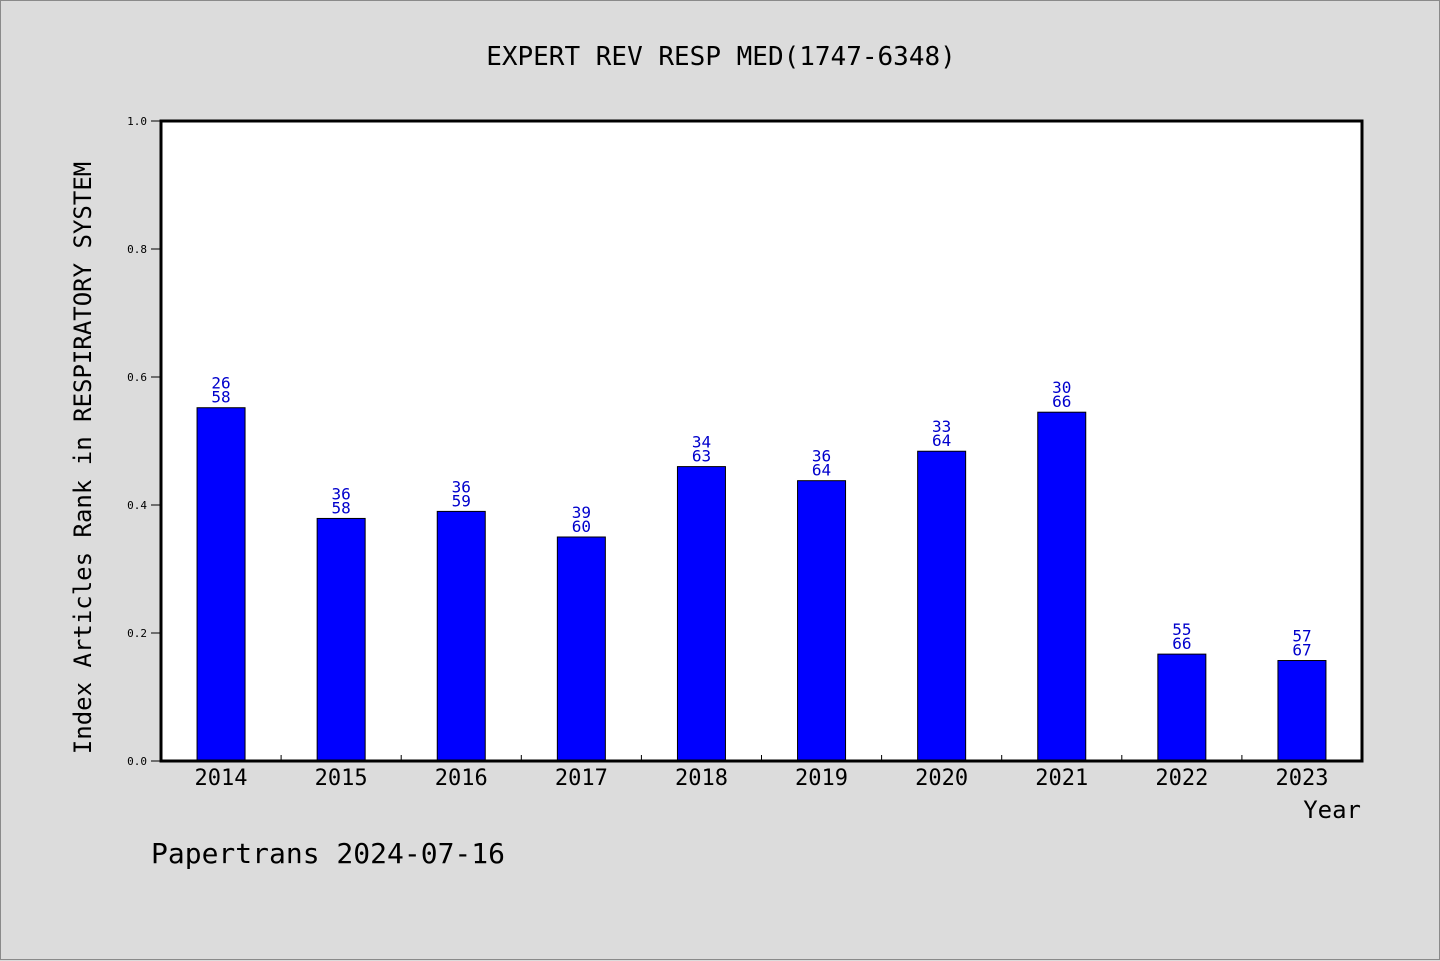 Image resolution: width=1440 pixels, height=961 pixels. Describe the element at coordinates (1181, 778) in the screenshot. I see `x-tick-label-2022: 2022` at that location.